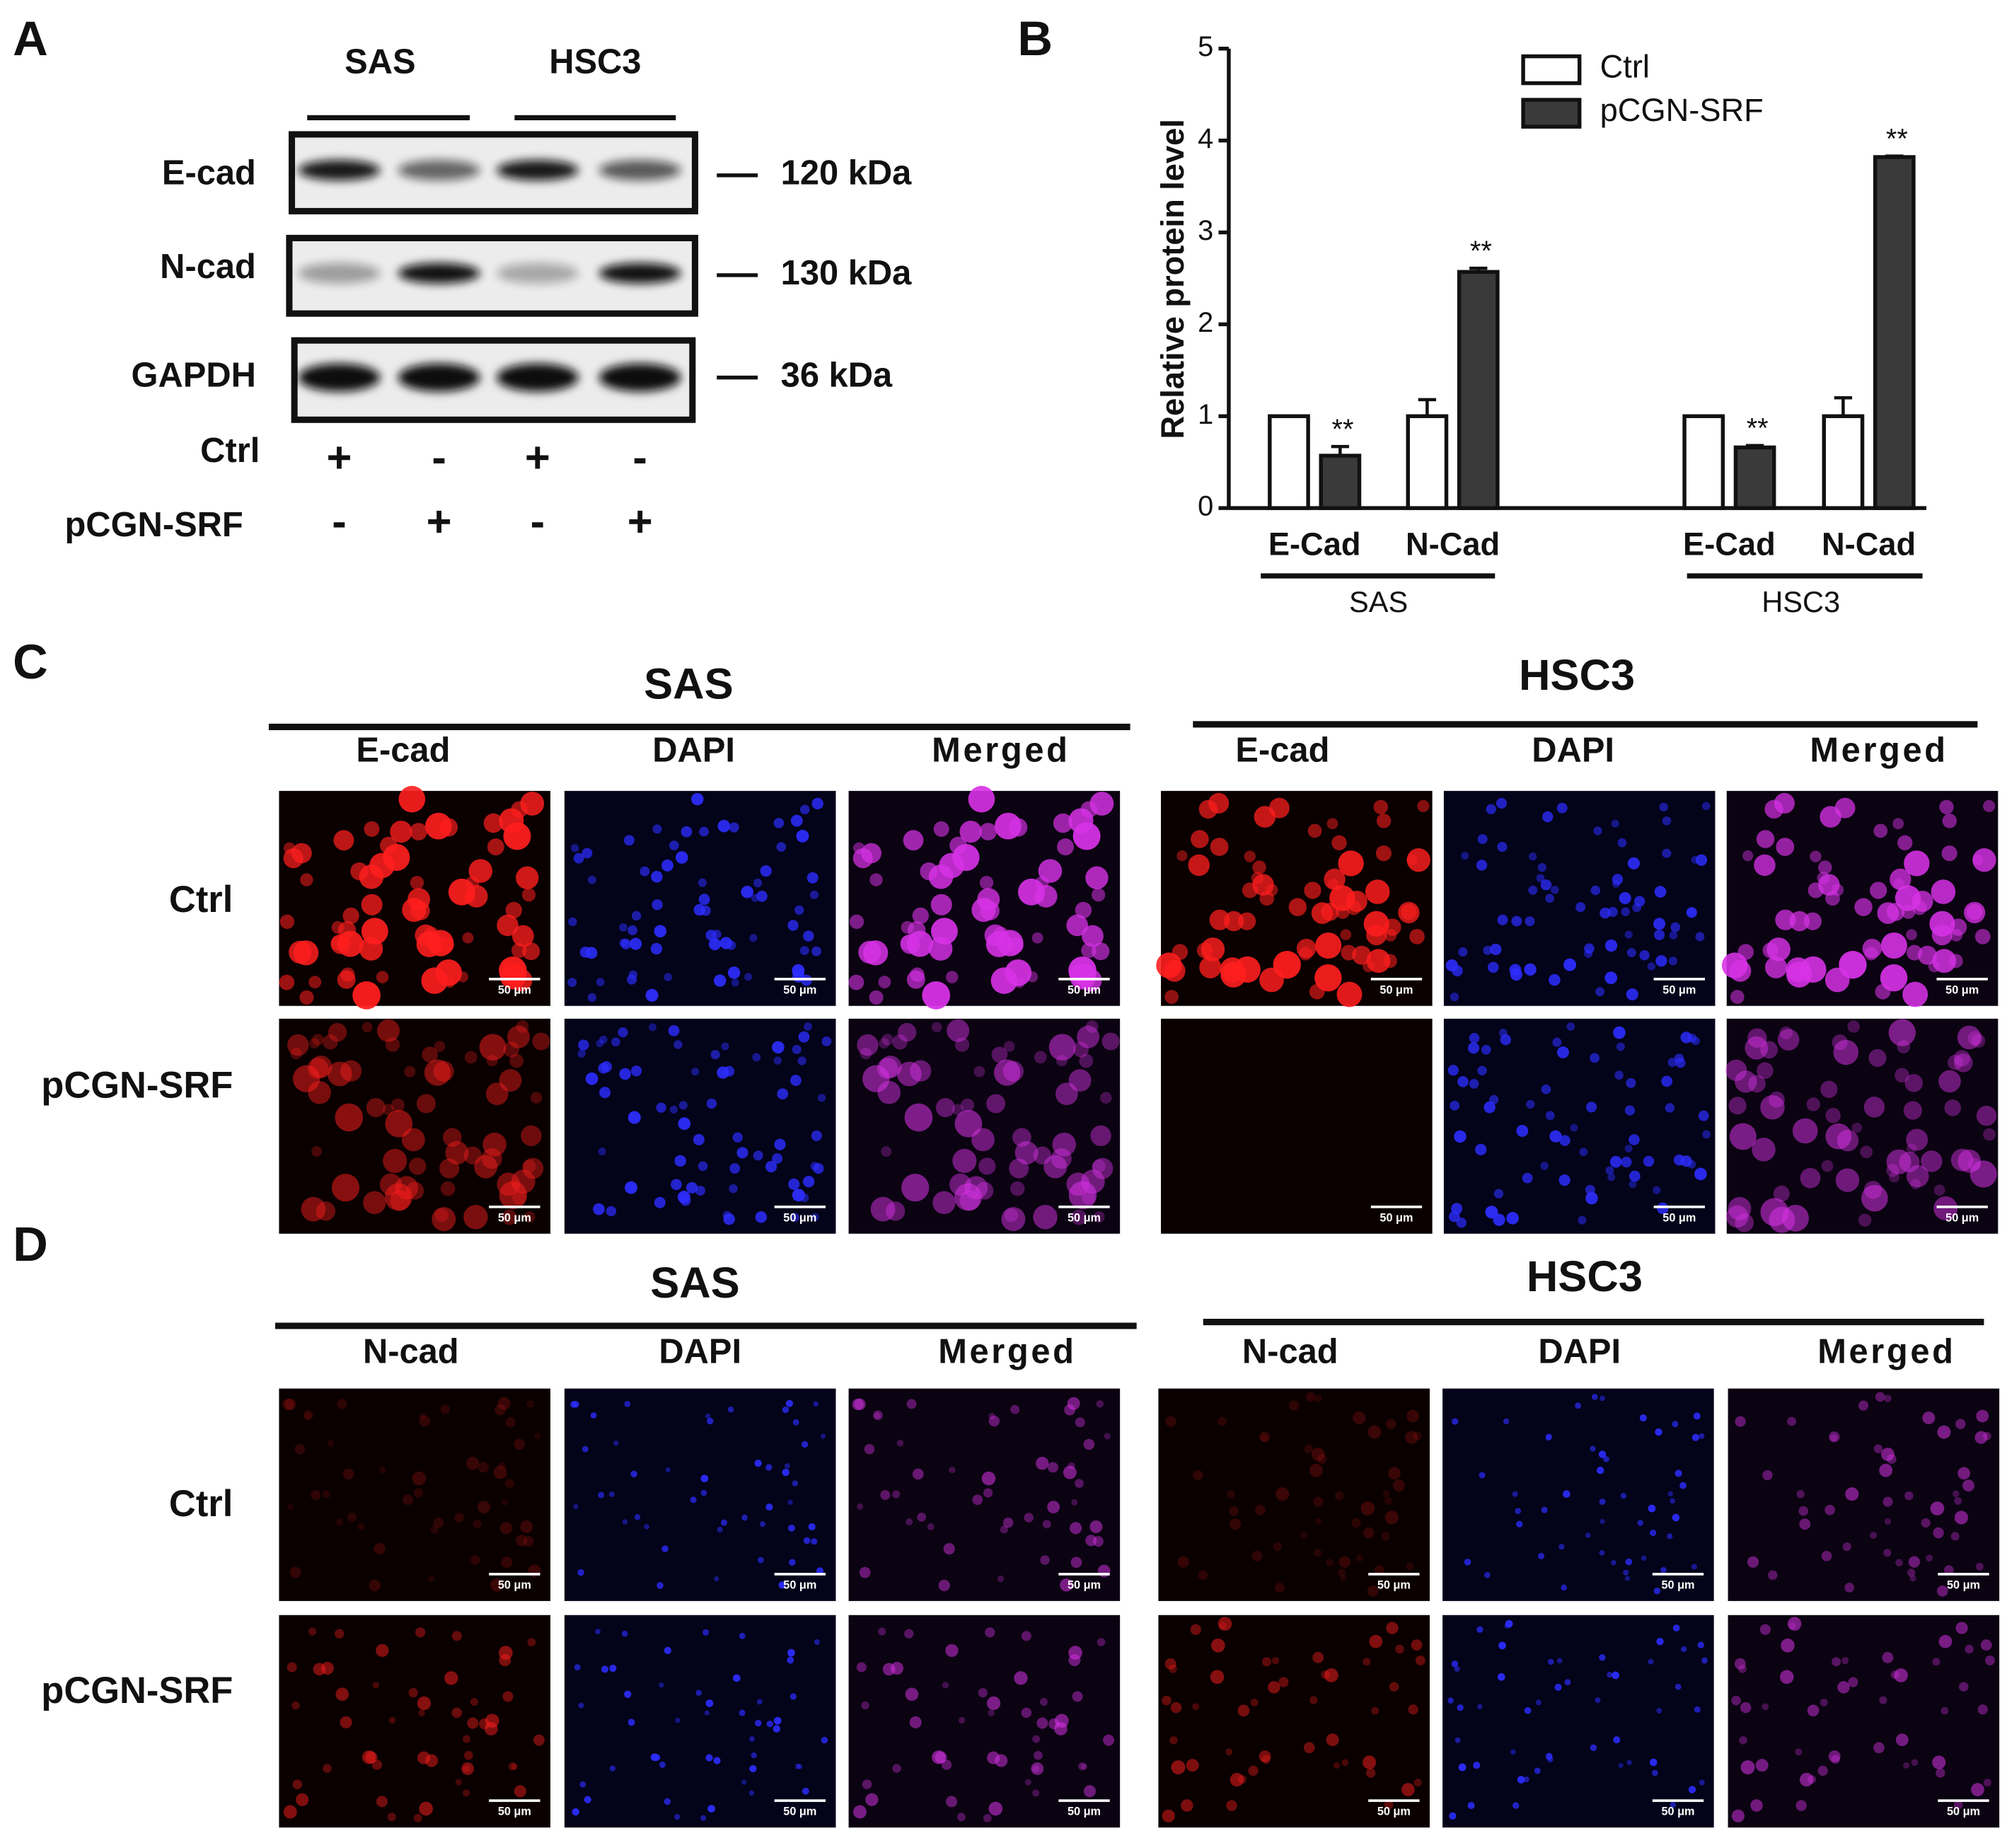 The width and height of the screenshot is (2007, 1848). I want to click on panel-label: D, so click(30, 1244).